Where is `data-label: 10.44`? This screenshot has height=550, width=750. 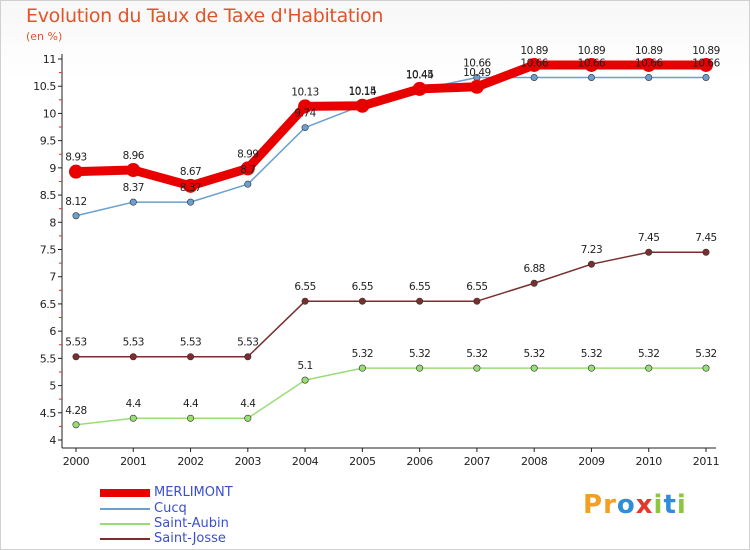
data-label: 10.44 is located at coordinates (420, 75).